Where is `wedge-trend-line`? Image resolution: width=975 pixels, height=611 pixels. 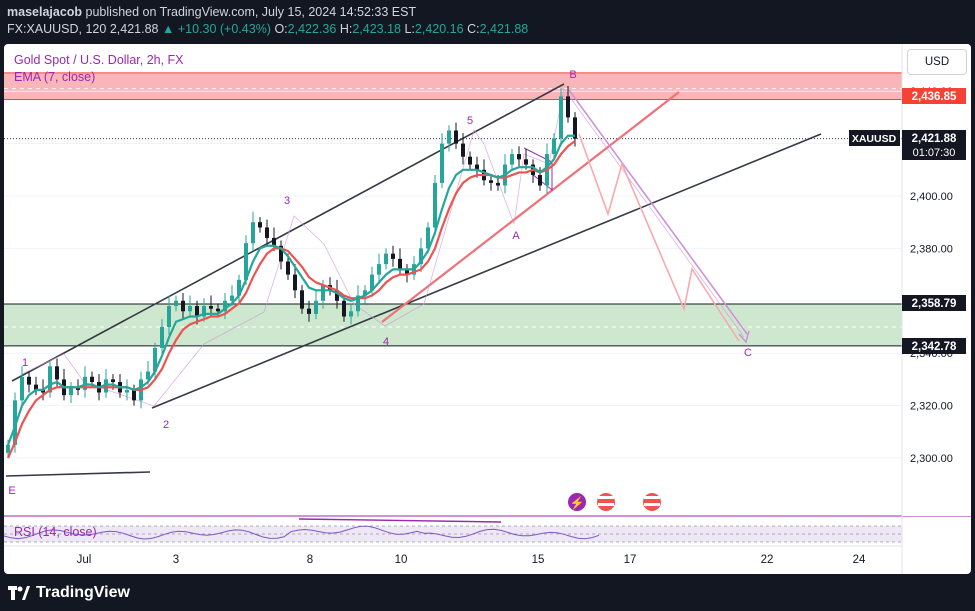 wedge-trend-line is located at coordinates (530, 207).